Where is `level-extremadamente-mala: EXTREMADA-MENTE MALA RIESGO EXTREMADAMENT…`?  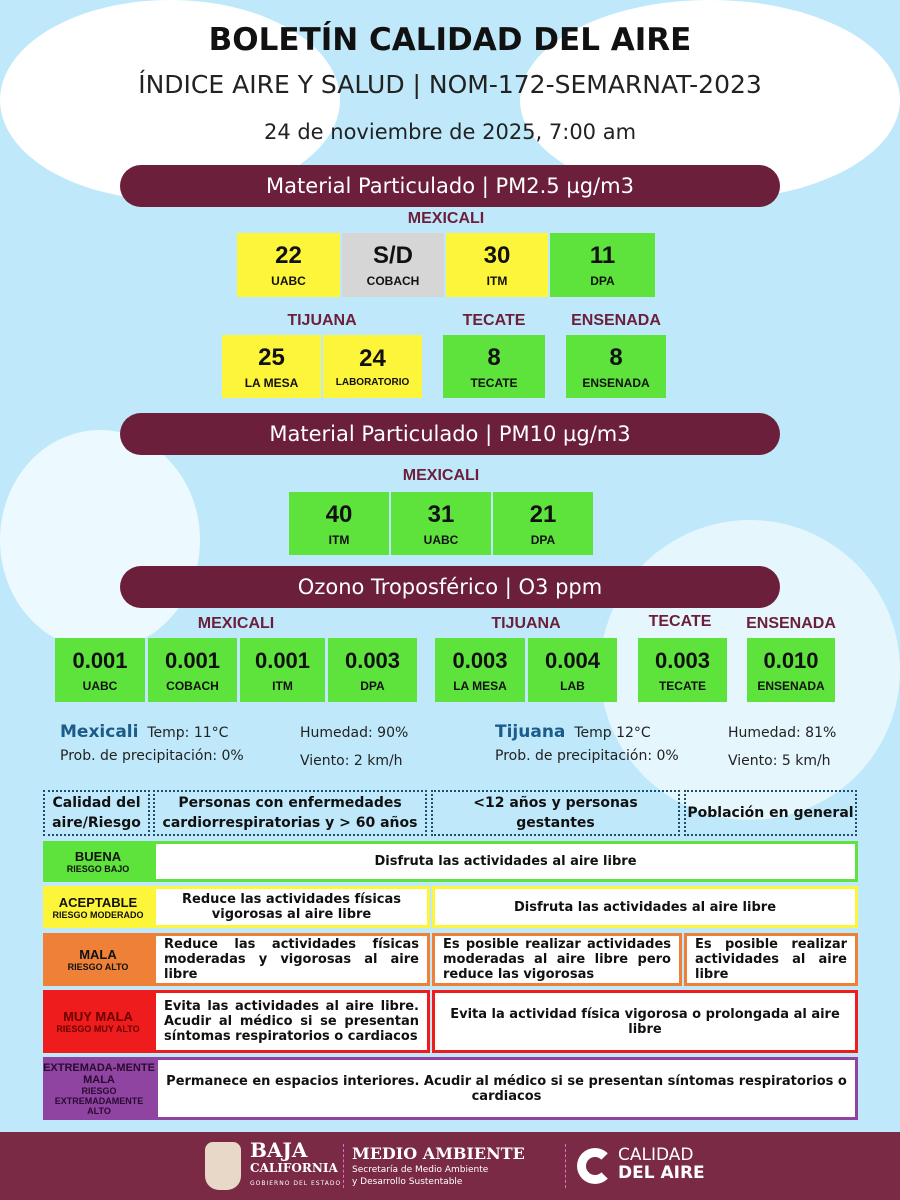
level-extremadamente-mala: EXTREMADA-MENTE MALA RIESGO EXTREMADAMENT… is located at coordinates (99, 1088).